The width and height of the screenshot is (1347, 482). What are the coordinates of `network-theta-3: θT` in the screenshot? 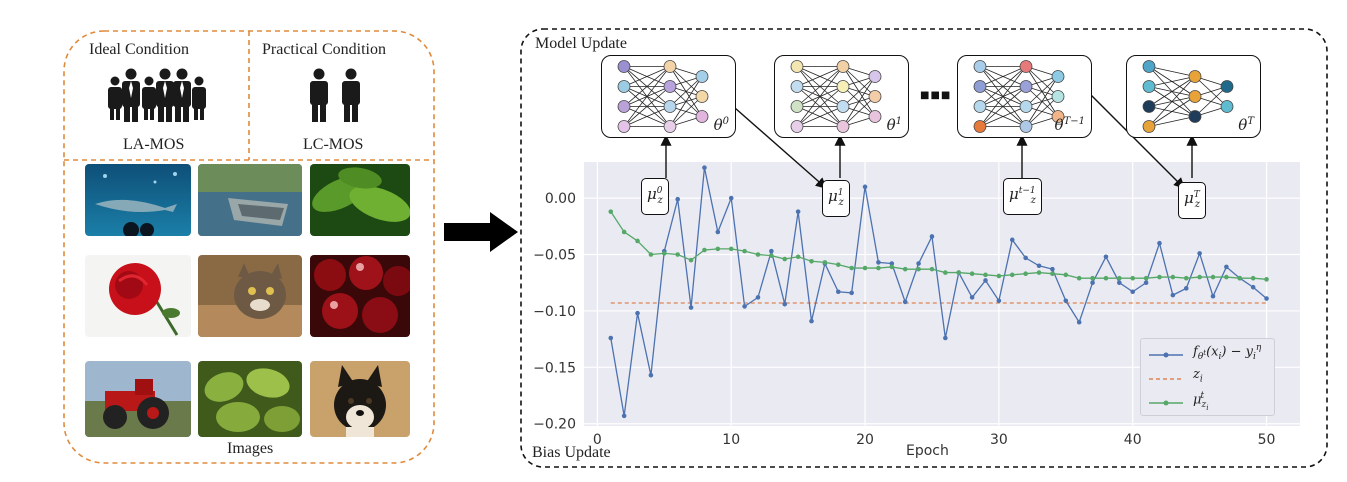 It's located at (1193, 96).